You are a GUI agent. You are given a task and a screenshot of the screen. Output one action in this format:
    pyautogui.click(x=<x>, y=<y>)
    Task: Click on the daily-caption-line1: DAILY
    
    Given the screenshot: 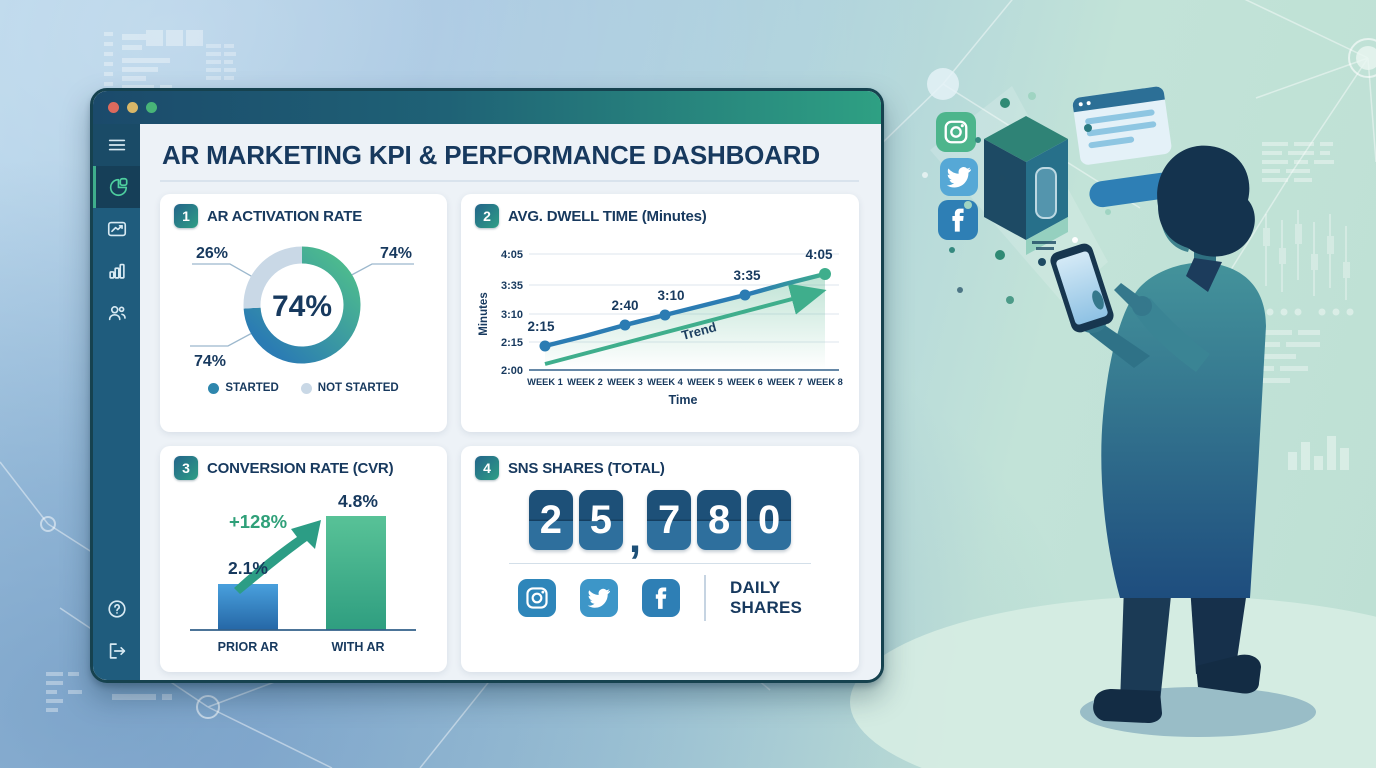 What is the action you would take?
    pyautogui.click(x=755, y=588)
    